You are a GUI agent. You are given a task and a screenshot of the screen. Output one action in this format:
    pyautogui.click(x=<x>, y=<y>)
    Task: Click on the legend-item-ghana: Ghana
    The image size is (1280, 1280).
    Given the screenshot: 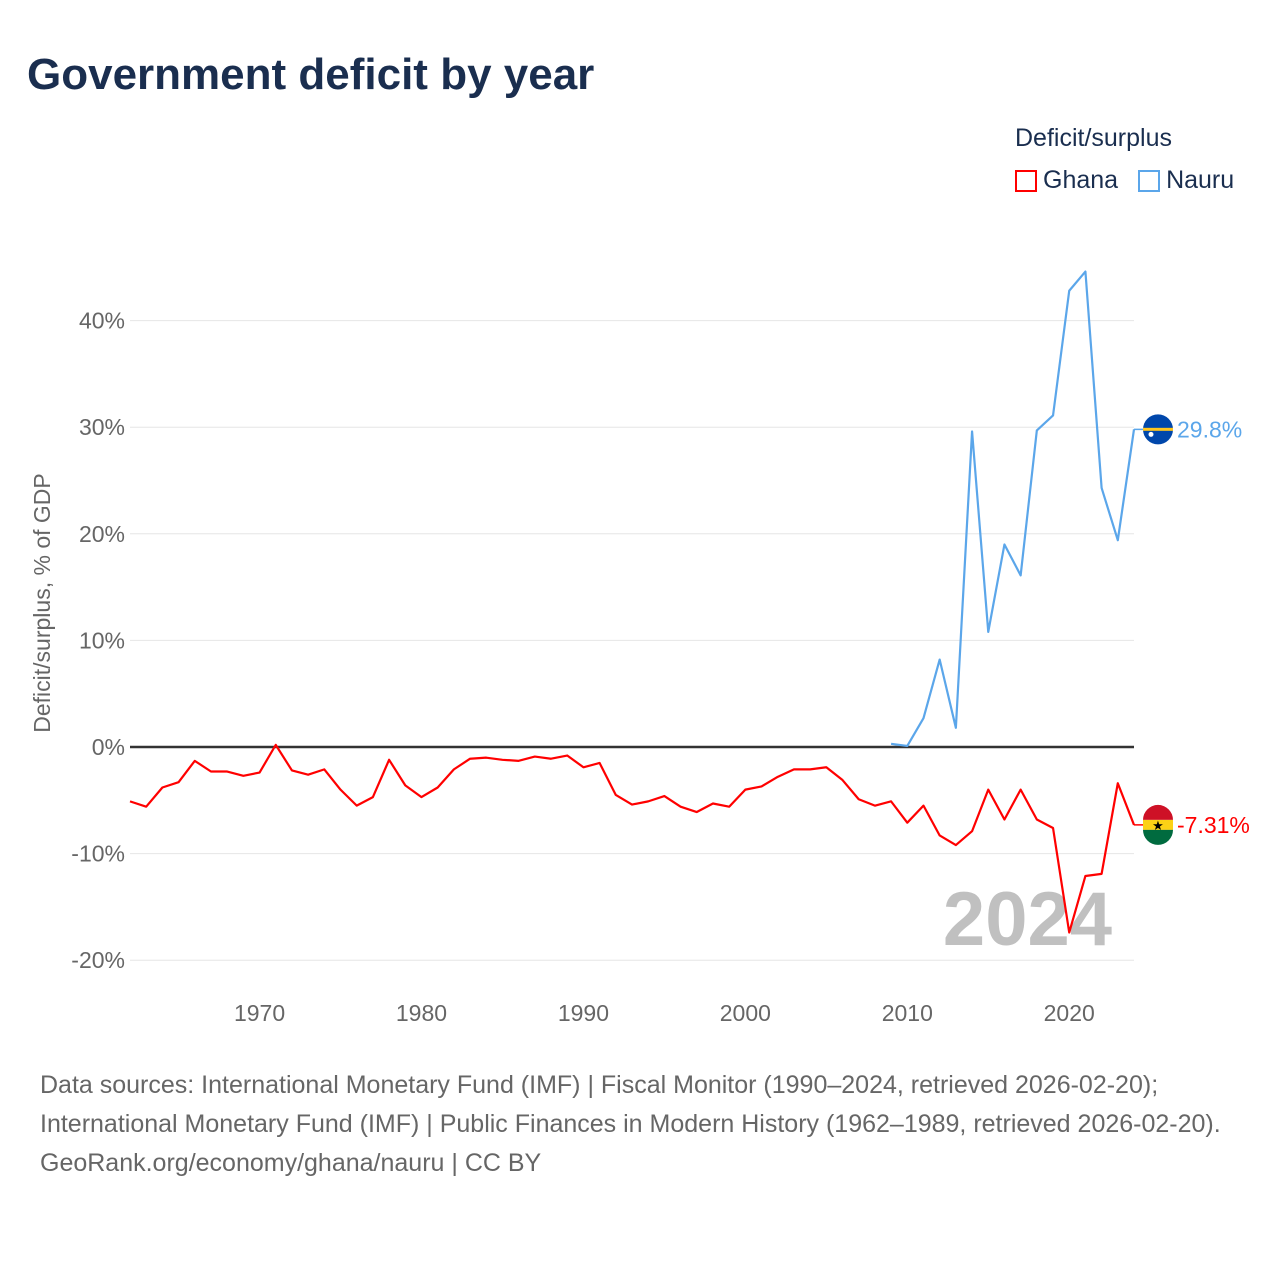 What is the action you would take?
    pyautogui.click(x=1066, y=180)
    